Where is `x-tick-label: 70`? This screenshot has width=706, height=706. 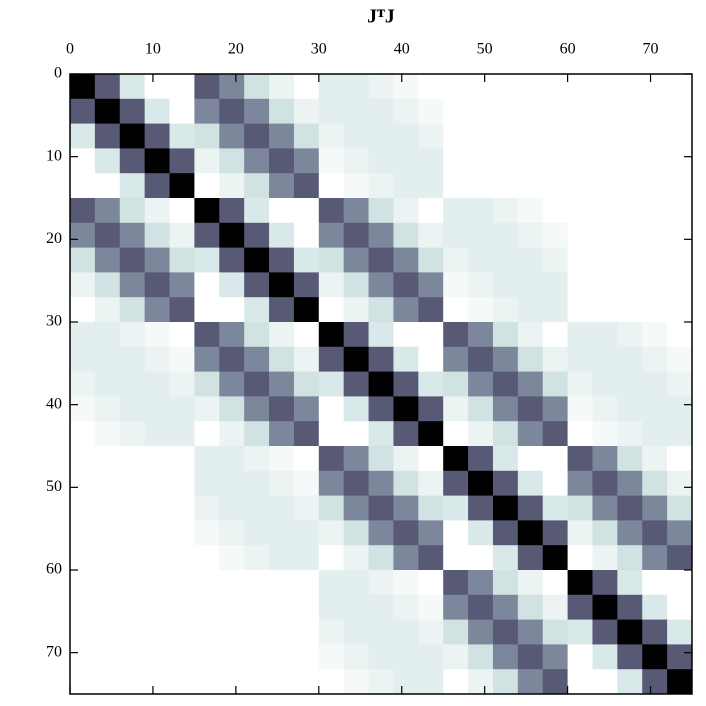 x-tick-label: 70 is located at coordinates (651, 49).